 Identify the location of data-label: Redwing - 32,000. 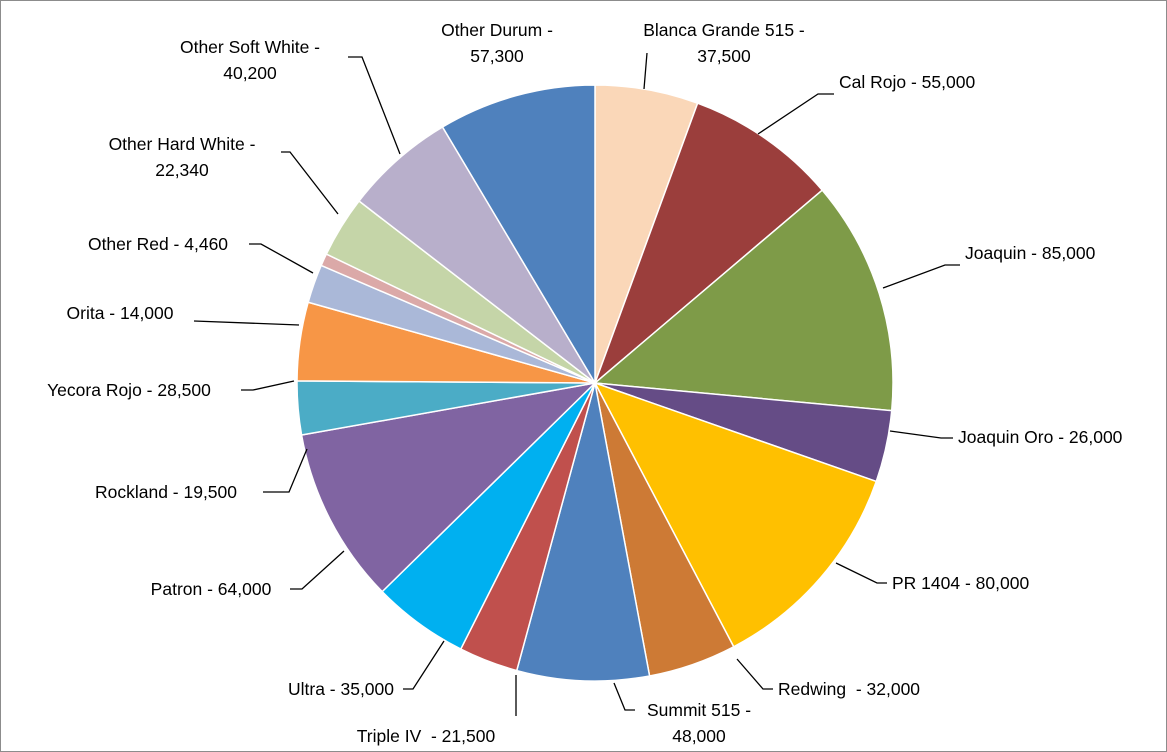
(849, 689).